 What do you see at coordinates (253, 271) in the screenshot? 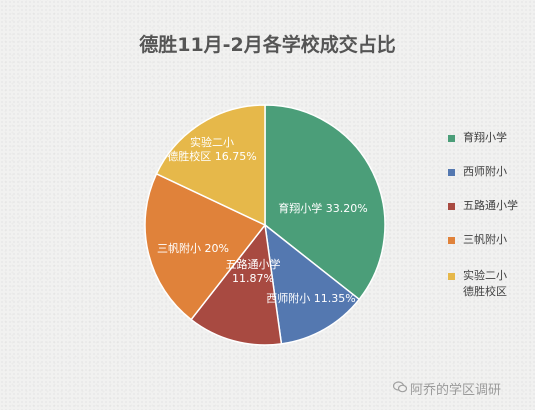
I see `slice-data-label: 五路通小学 11.87%` at bounding box center [253, 271].